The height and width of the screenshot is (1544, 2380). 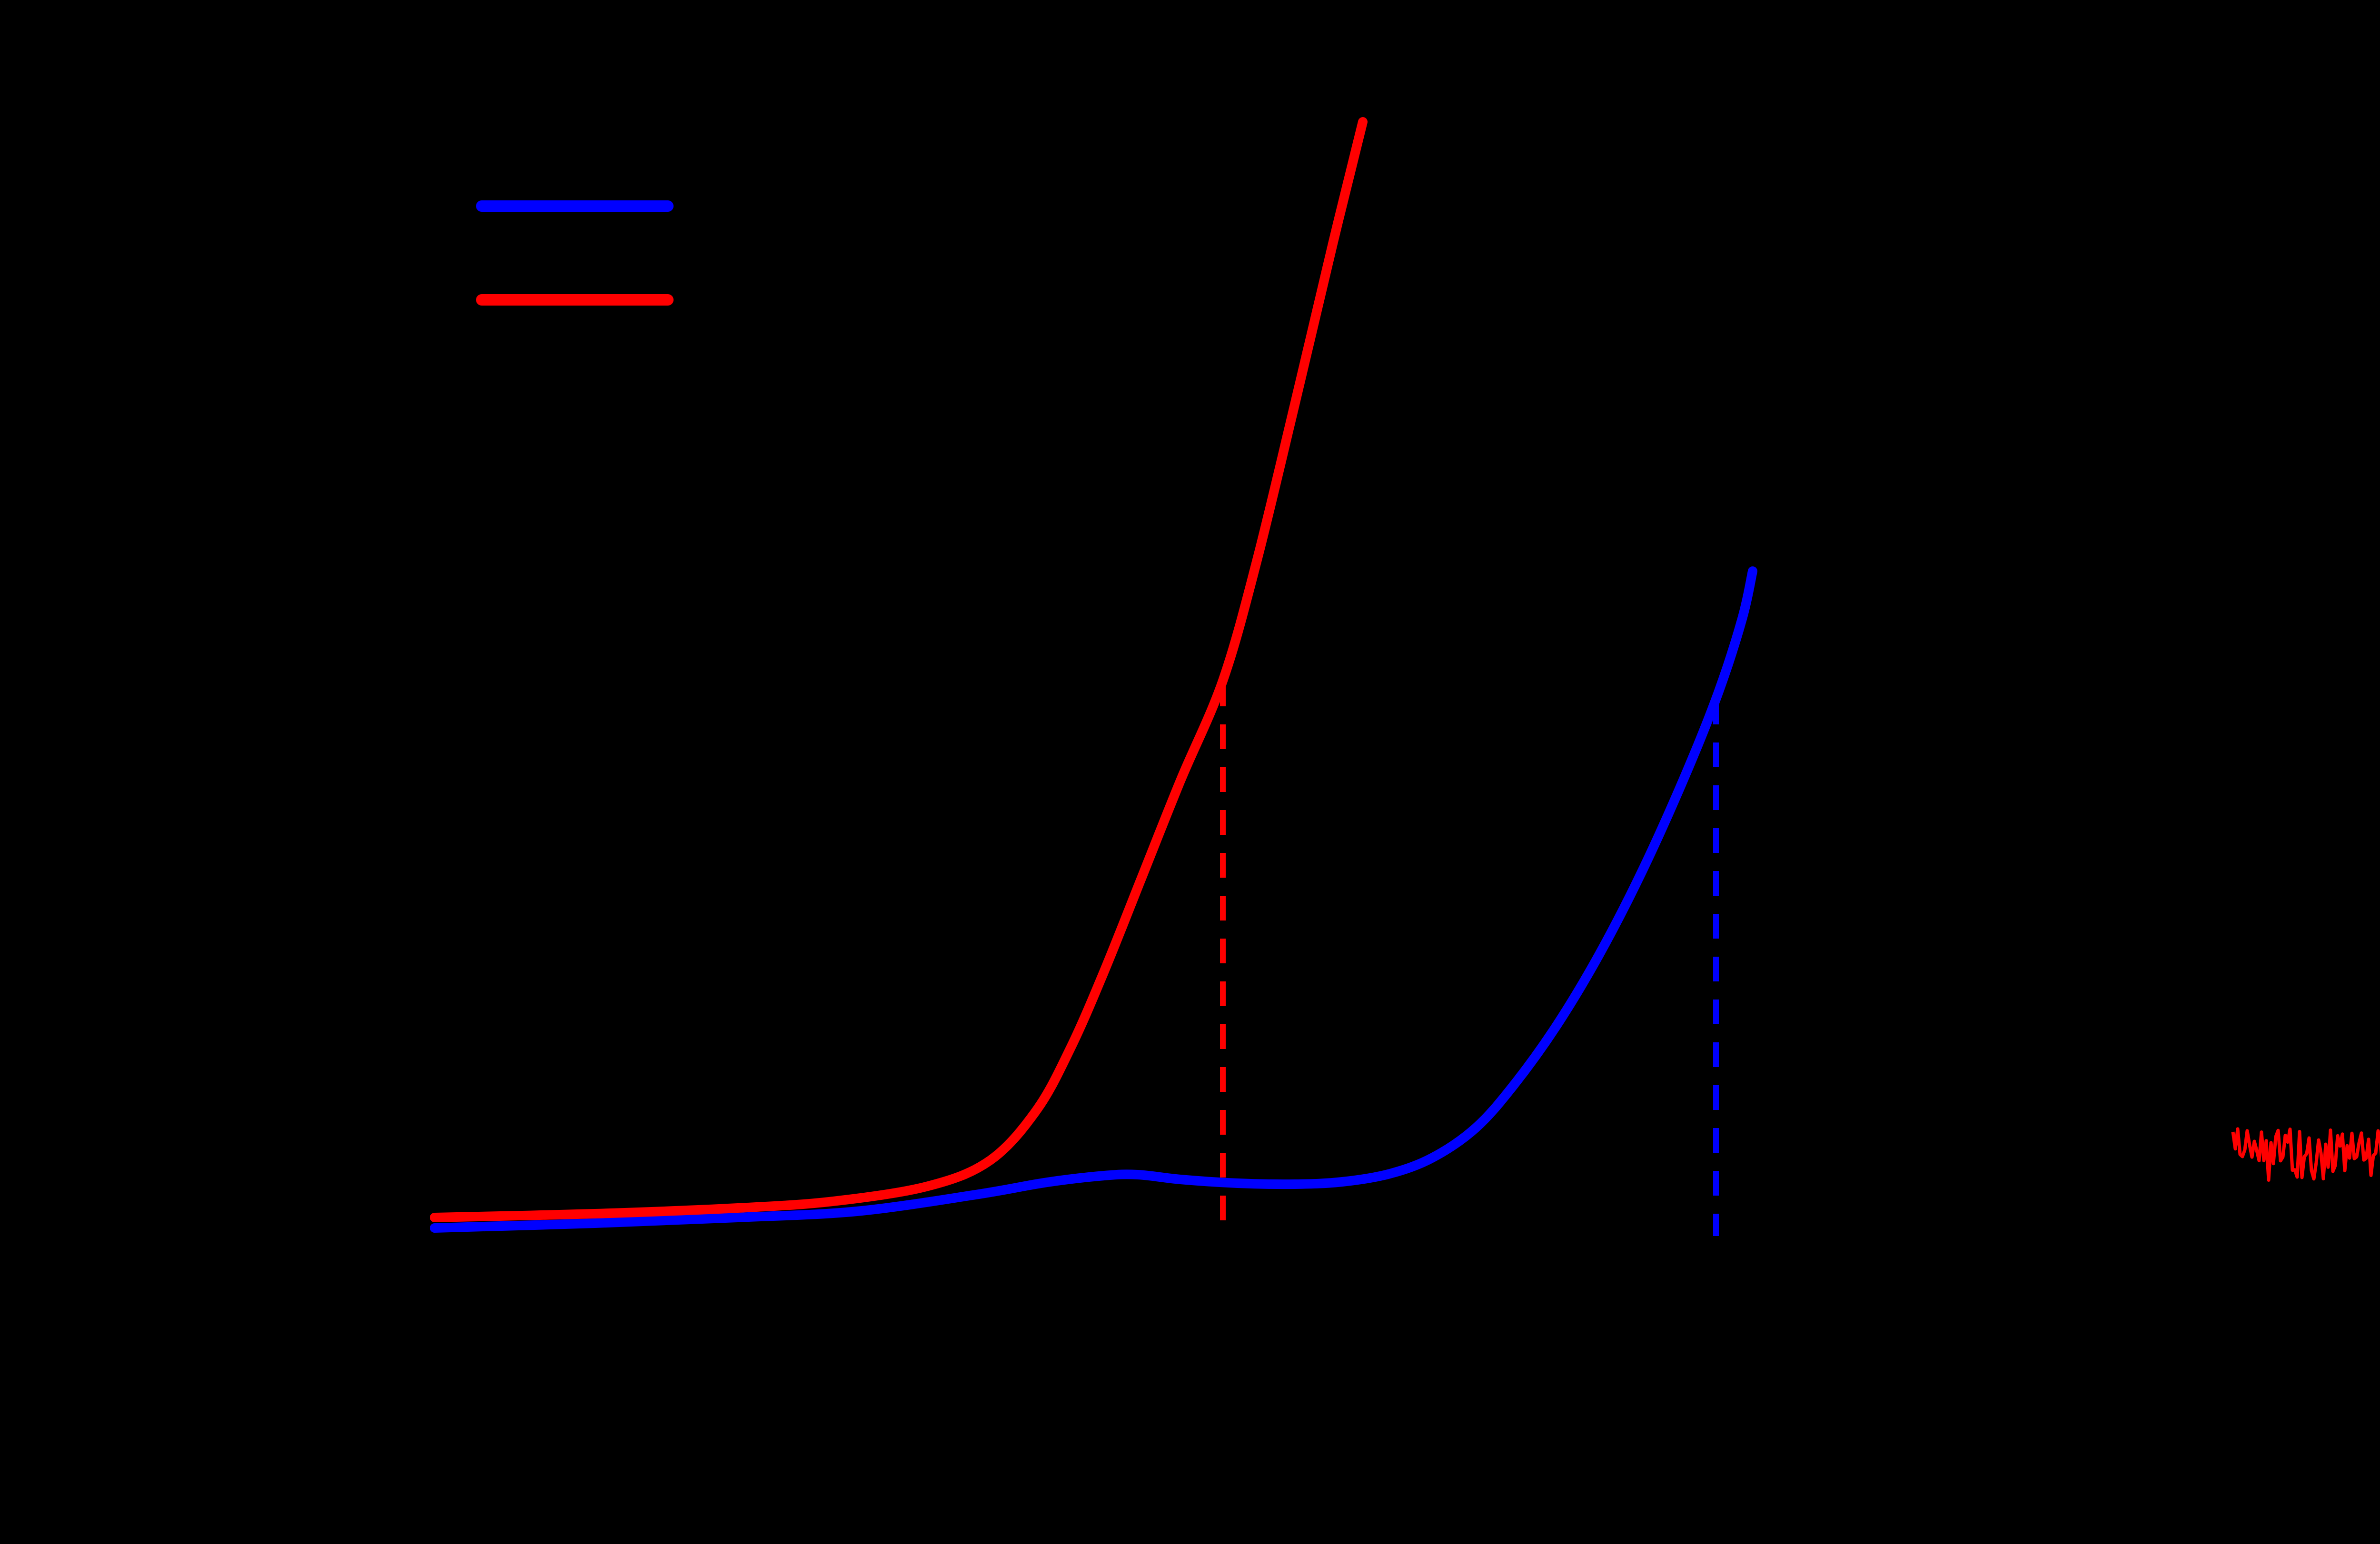 I want to click on panel-b-nmr-spectra: ♣♥♥♣♥♥, so click(x=2305, y=1154).